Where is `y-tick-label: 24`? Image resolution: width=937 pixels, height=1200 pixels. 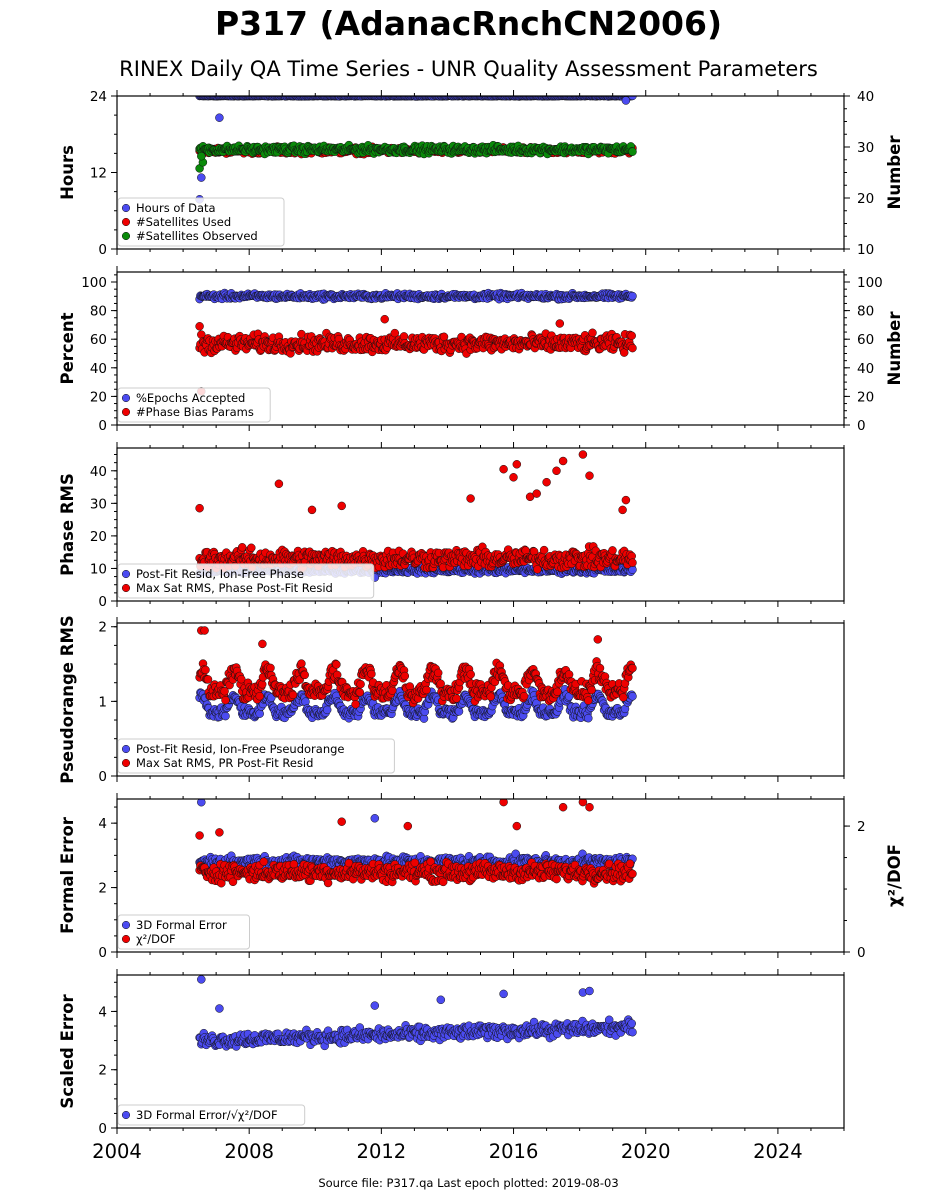 y-tick-label: 24 is located at coordinates (98, 97).